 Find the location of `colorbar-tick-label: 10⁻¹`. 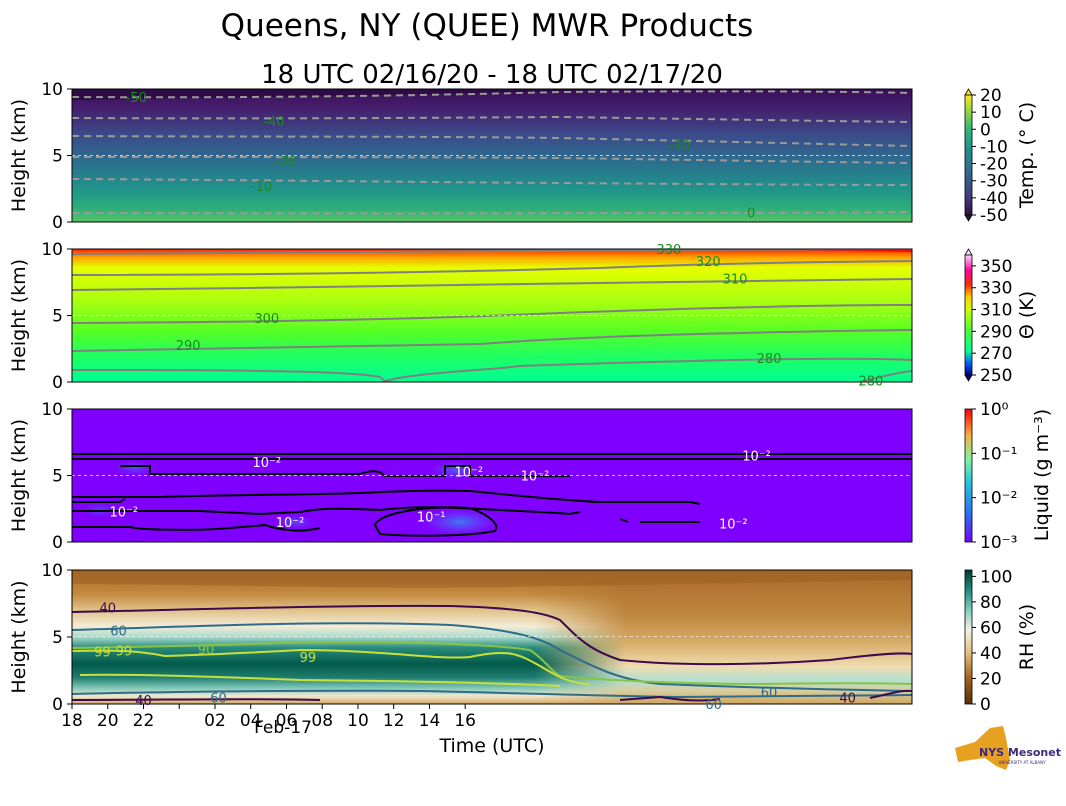

colorbar-tick-label: 10⁻¹ is located at coordinates (998, 454).